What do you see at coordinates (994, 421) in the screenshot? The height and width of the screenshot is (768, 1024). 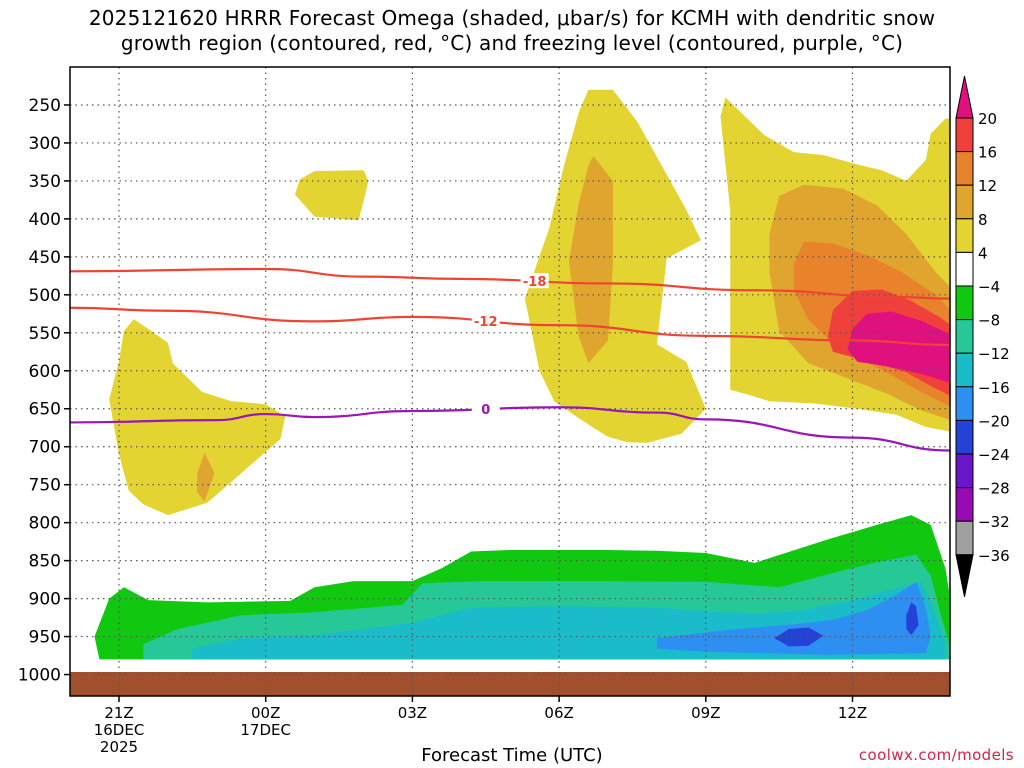 I see `colorbar-label: −20` at bounding box center [994, 421].